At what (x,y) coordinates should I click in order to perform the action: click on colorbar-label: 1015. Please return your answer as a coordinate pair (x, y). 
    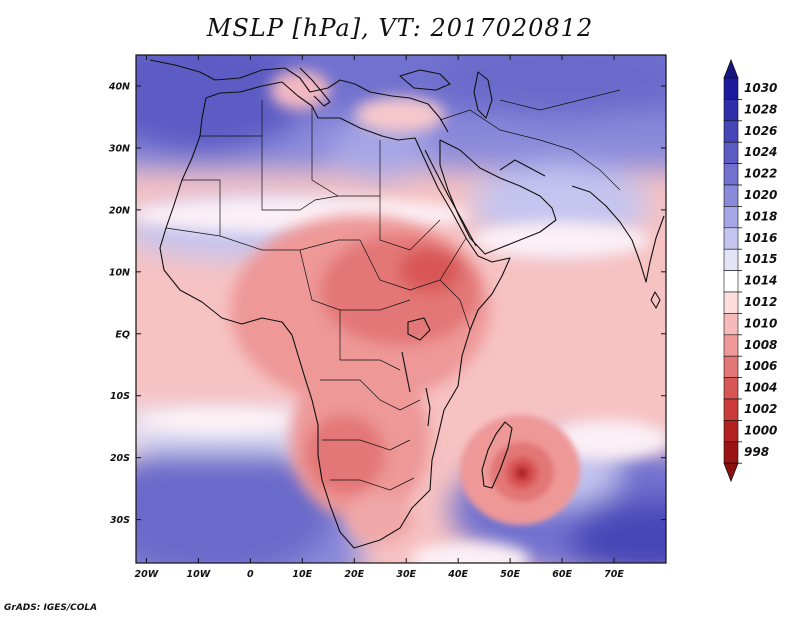
    Looking at the image, I should click on (760, 259).